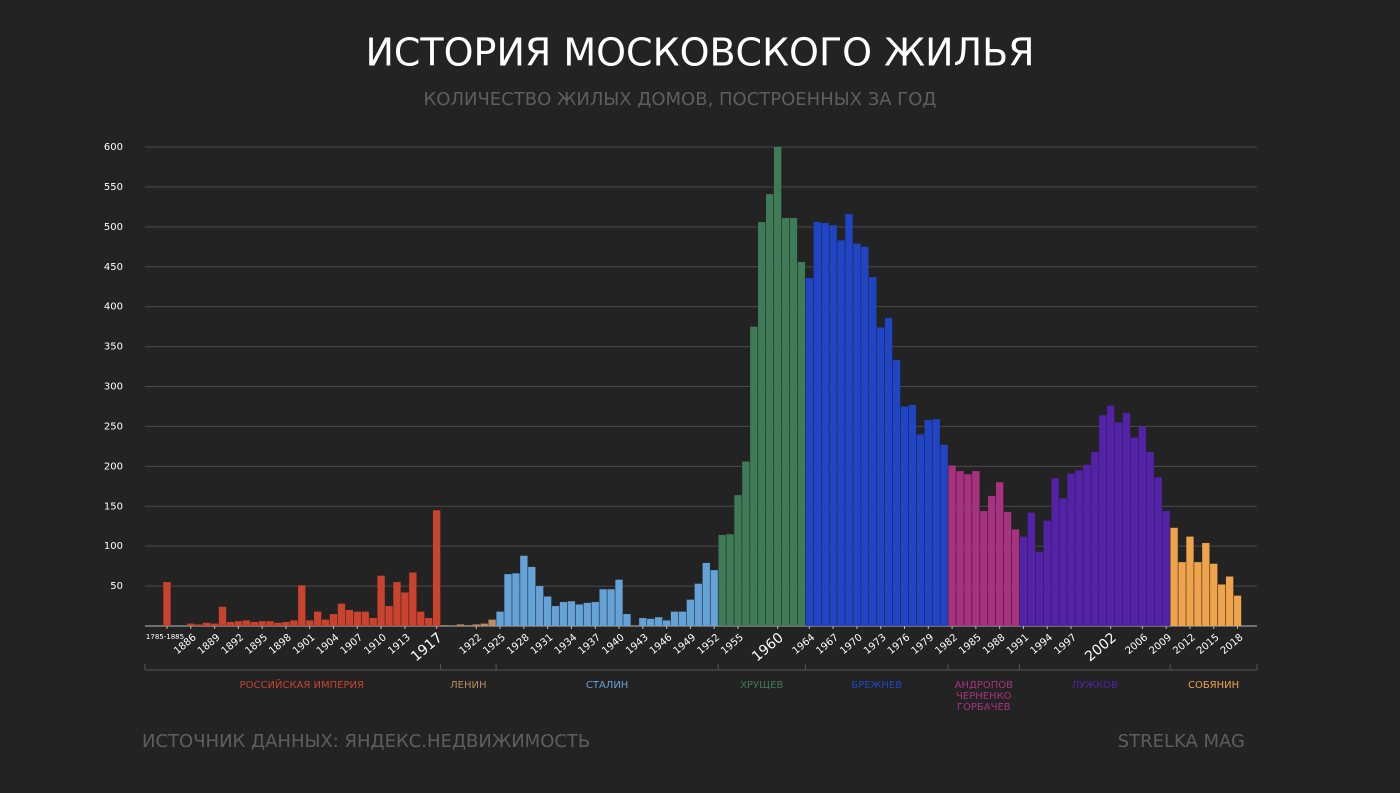 The width and height of the screenshot is (1400, 793). Describe the element at coordinates (113, 426) in the screenshot. I see `y-tick-label: 250` at that location.